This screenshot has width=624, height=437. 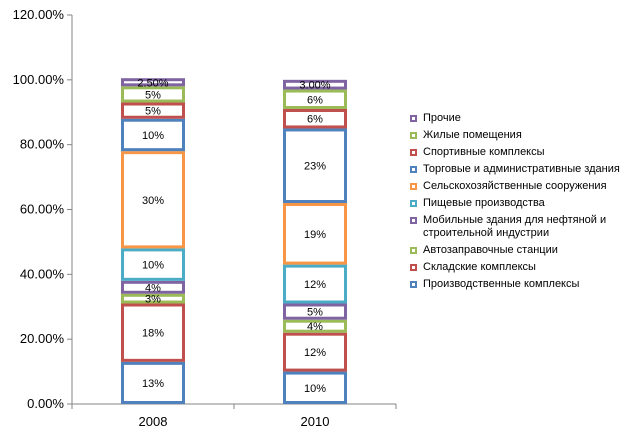 I want to click on legend-item: Производственные комплексы, so click(x=516, y=284).